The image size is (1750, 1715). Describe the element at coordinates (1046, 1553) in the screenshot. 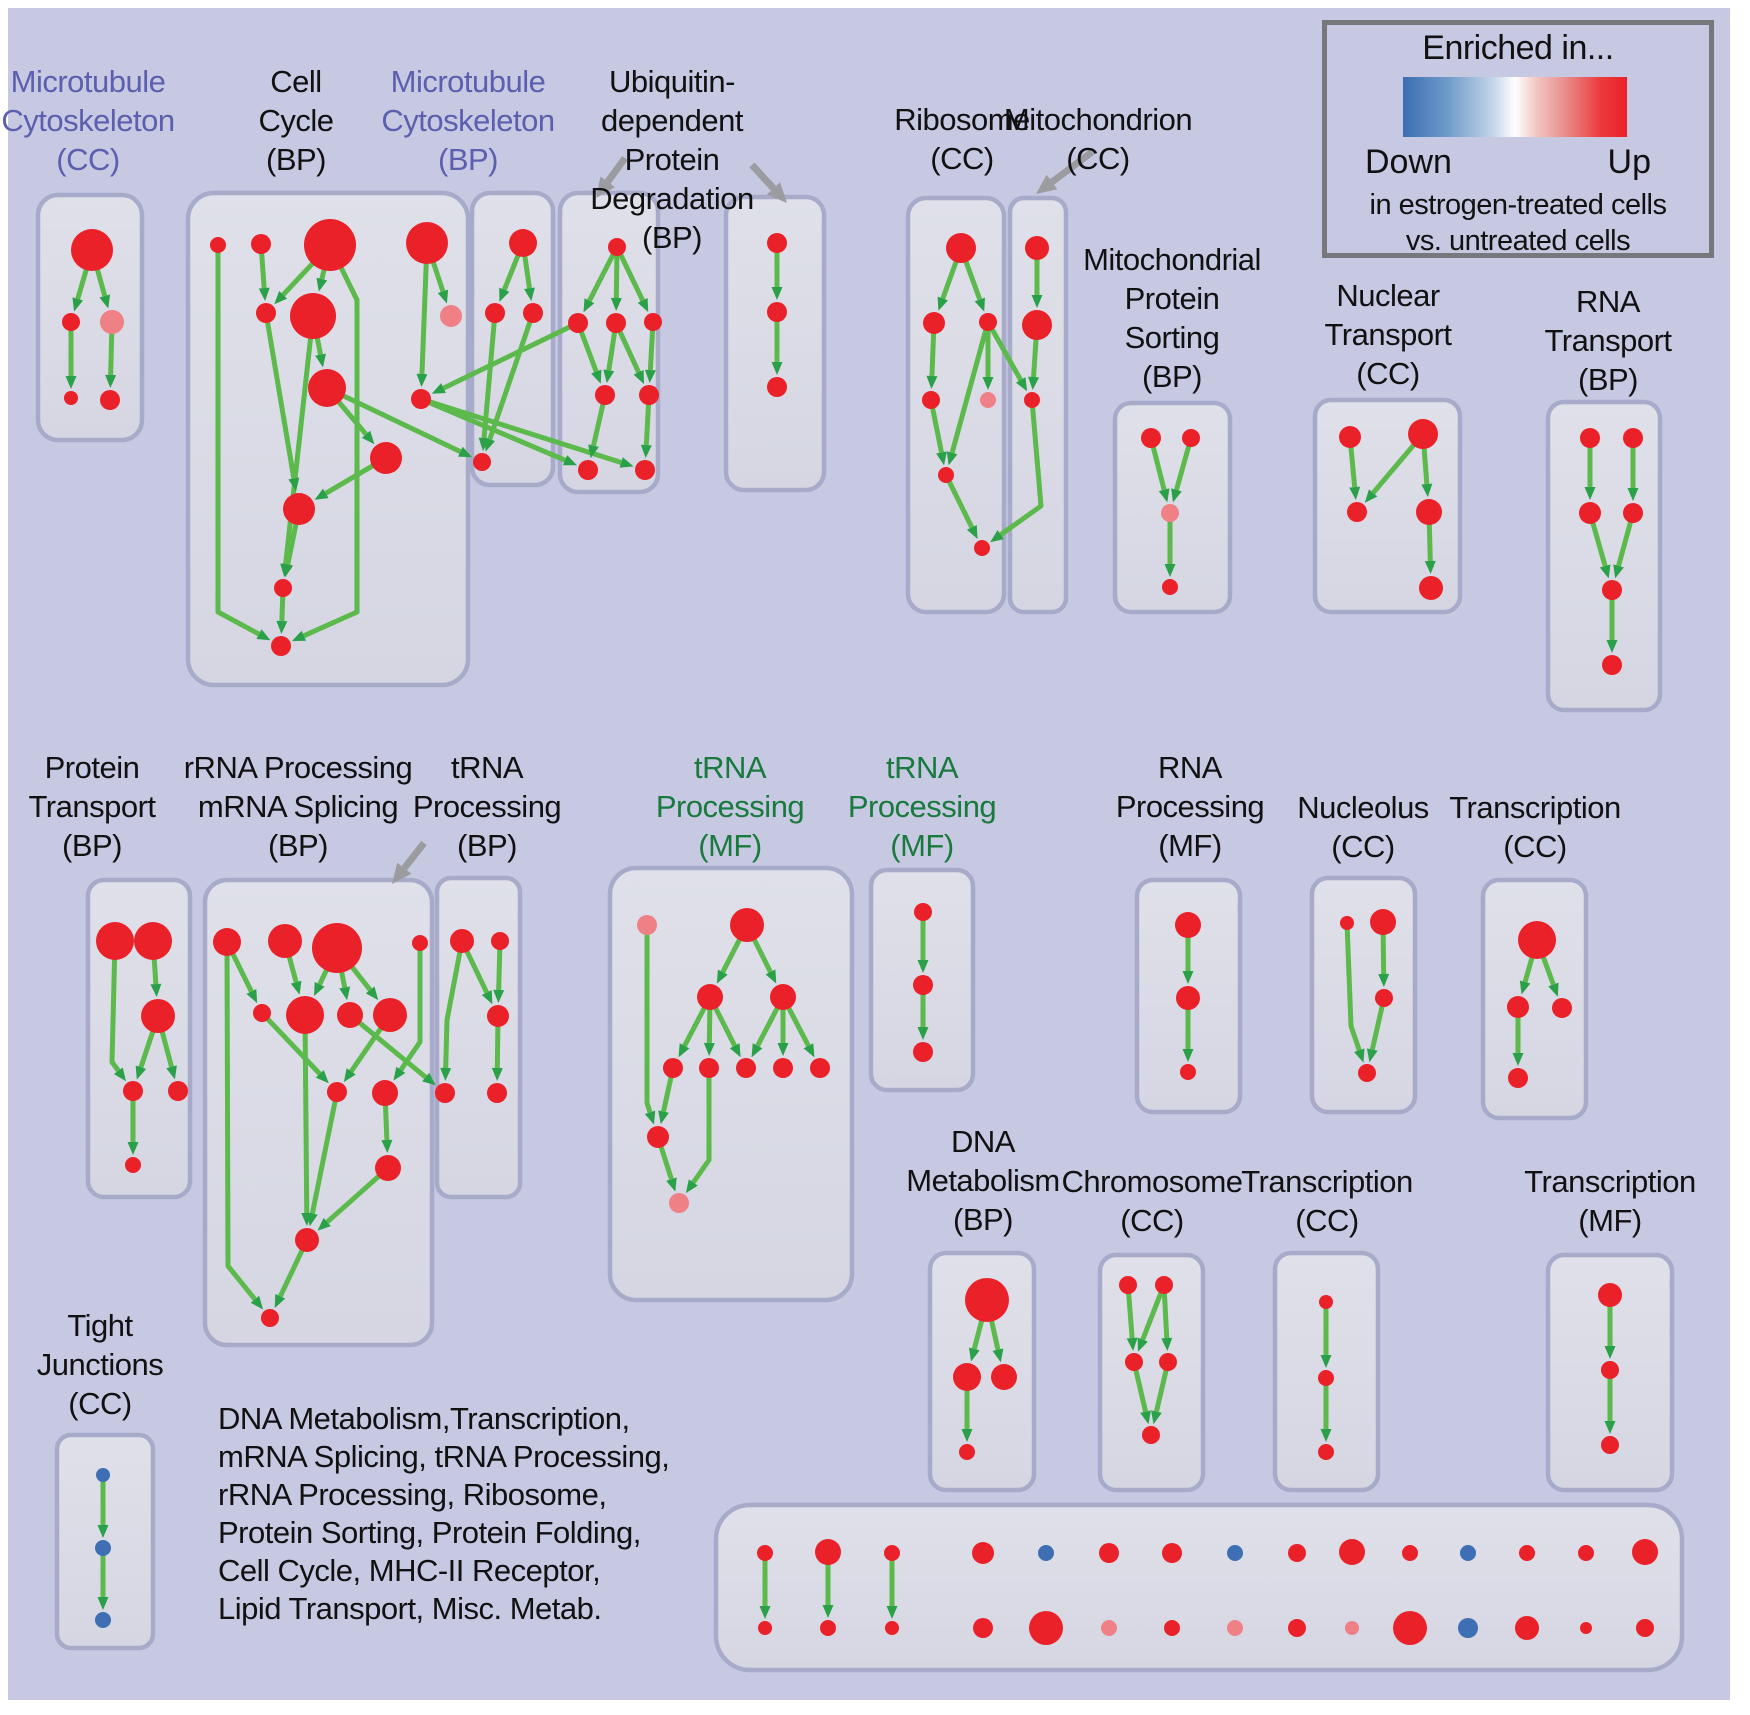

I see `go-term-node-X5` at that location.